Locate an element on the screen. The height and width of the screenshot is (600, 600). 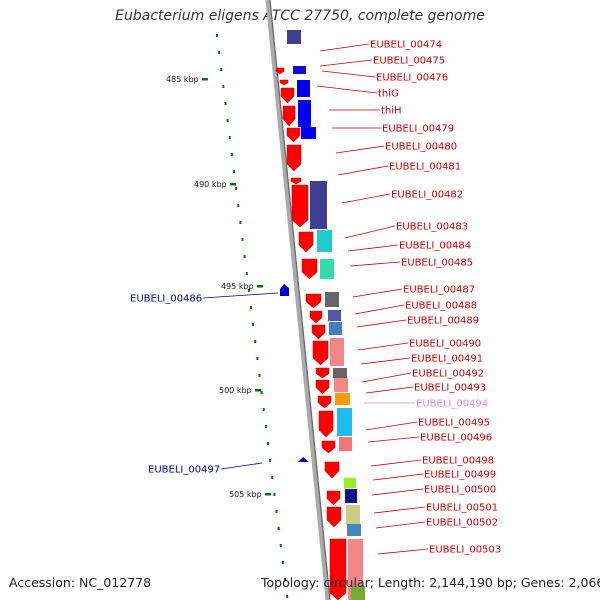
gene-label: EUBELI_00486 is located at coordinates (166, 299).